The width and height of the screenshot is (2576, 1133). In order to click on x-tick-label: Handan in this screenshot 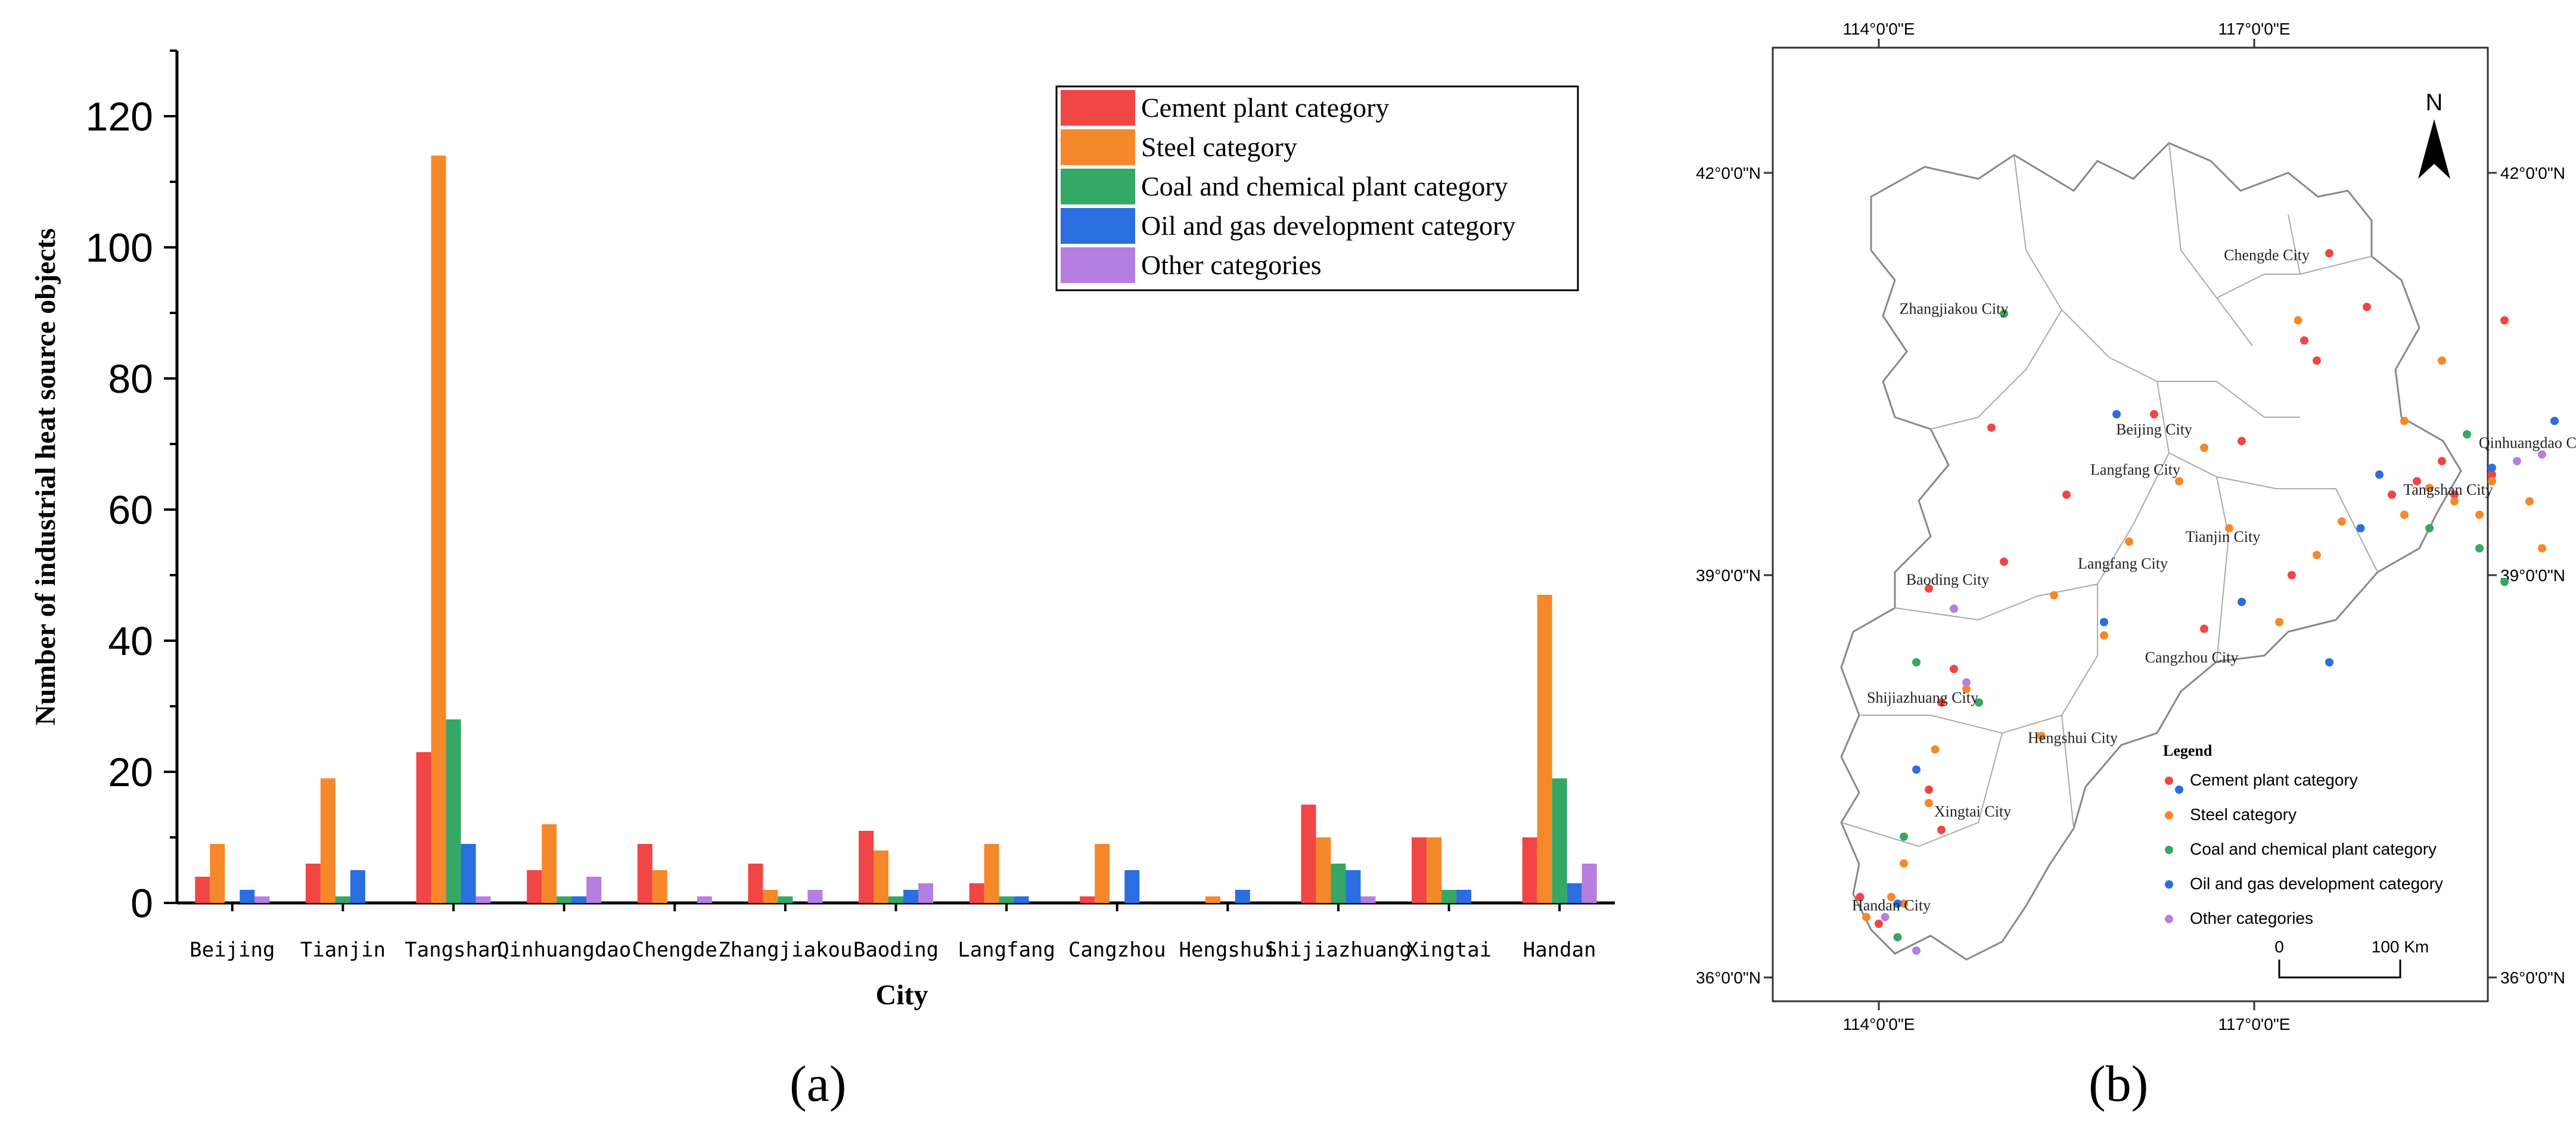, I will do `click(1559, 950)`.